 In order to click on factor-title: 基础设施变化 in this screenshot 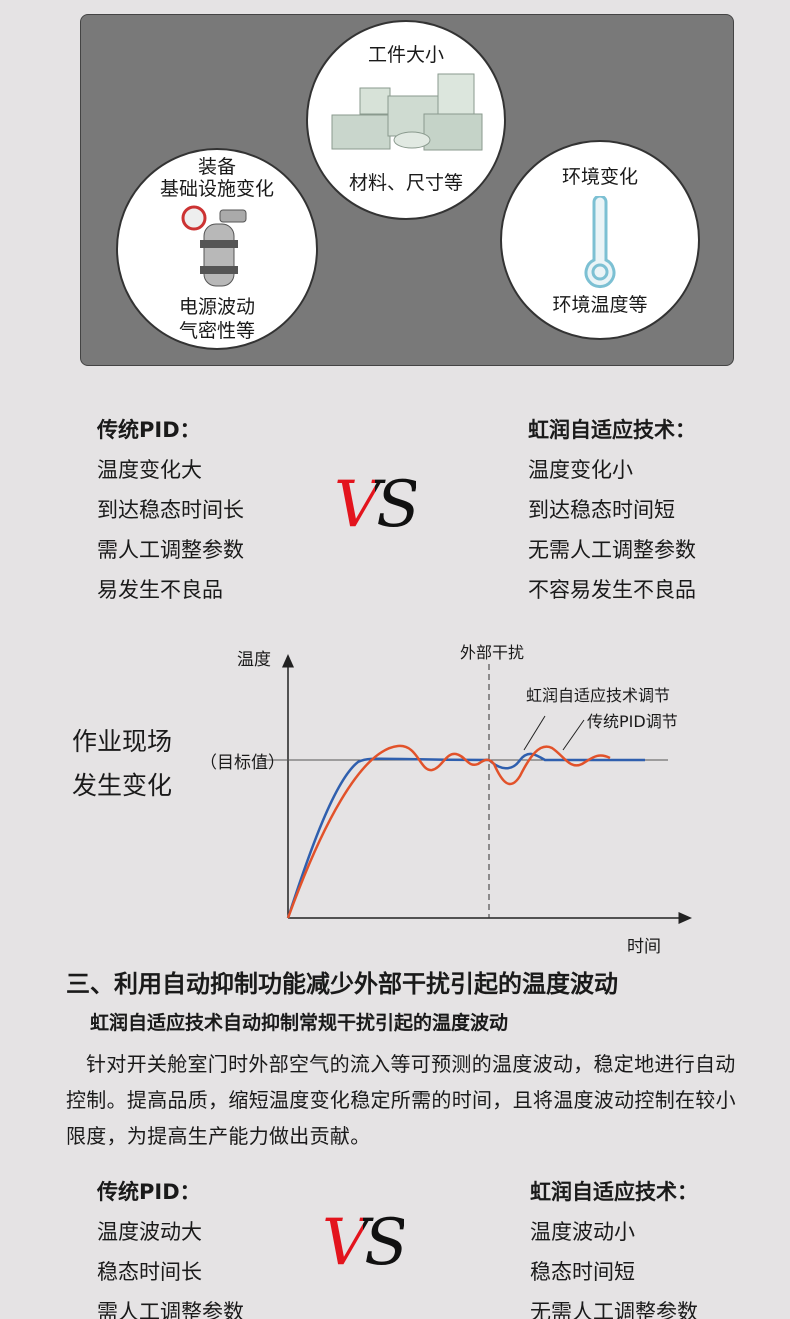, I will do `click(216, 189)`.